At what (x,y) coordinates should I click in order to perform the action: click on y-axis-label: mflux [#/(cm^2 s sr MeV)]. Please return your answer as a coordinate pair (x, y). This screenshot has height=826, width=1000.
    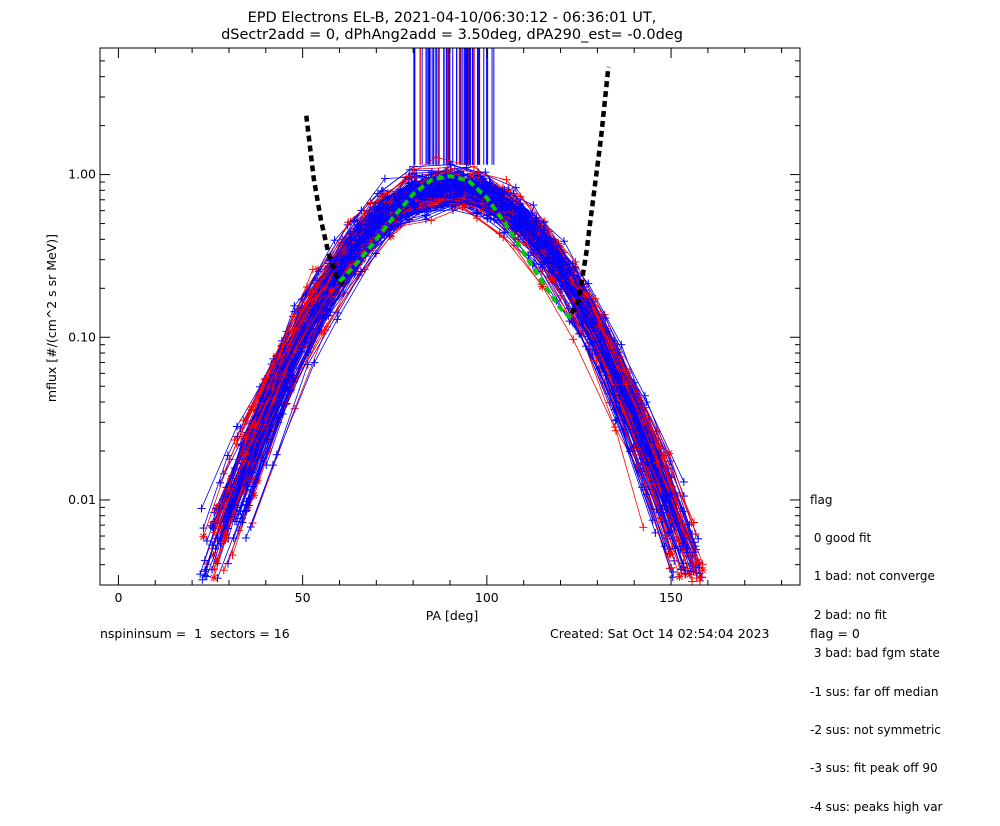
    Looking at the image, I should click on (51, 318).